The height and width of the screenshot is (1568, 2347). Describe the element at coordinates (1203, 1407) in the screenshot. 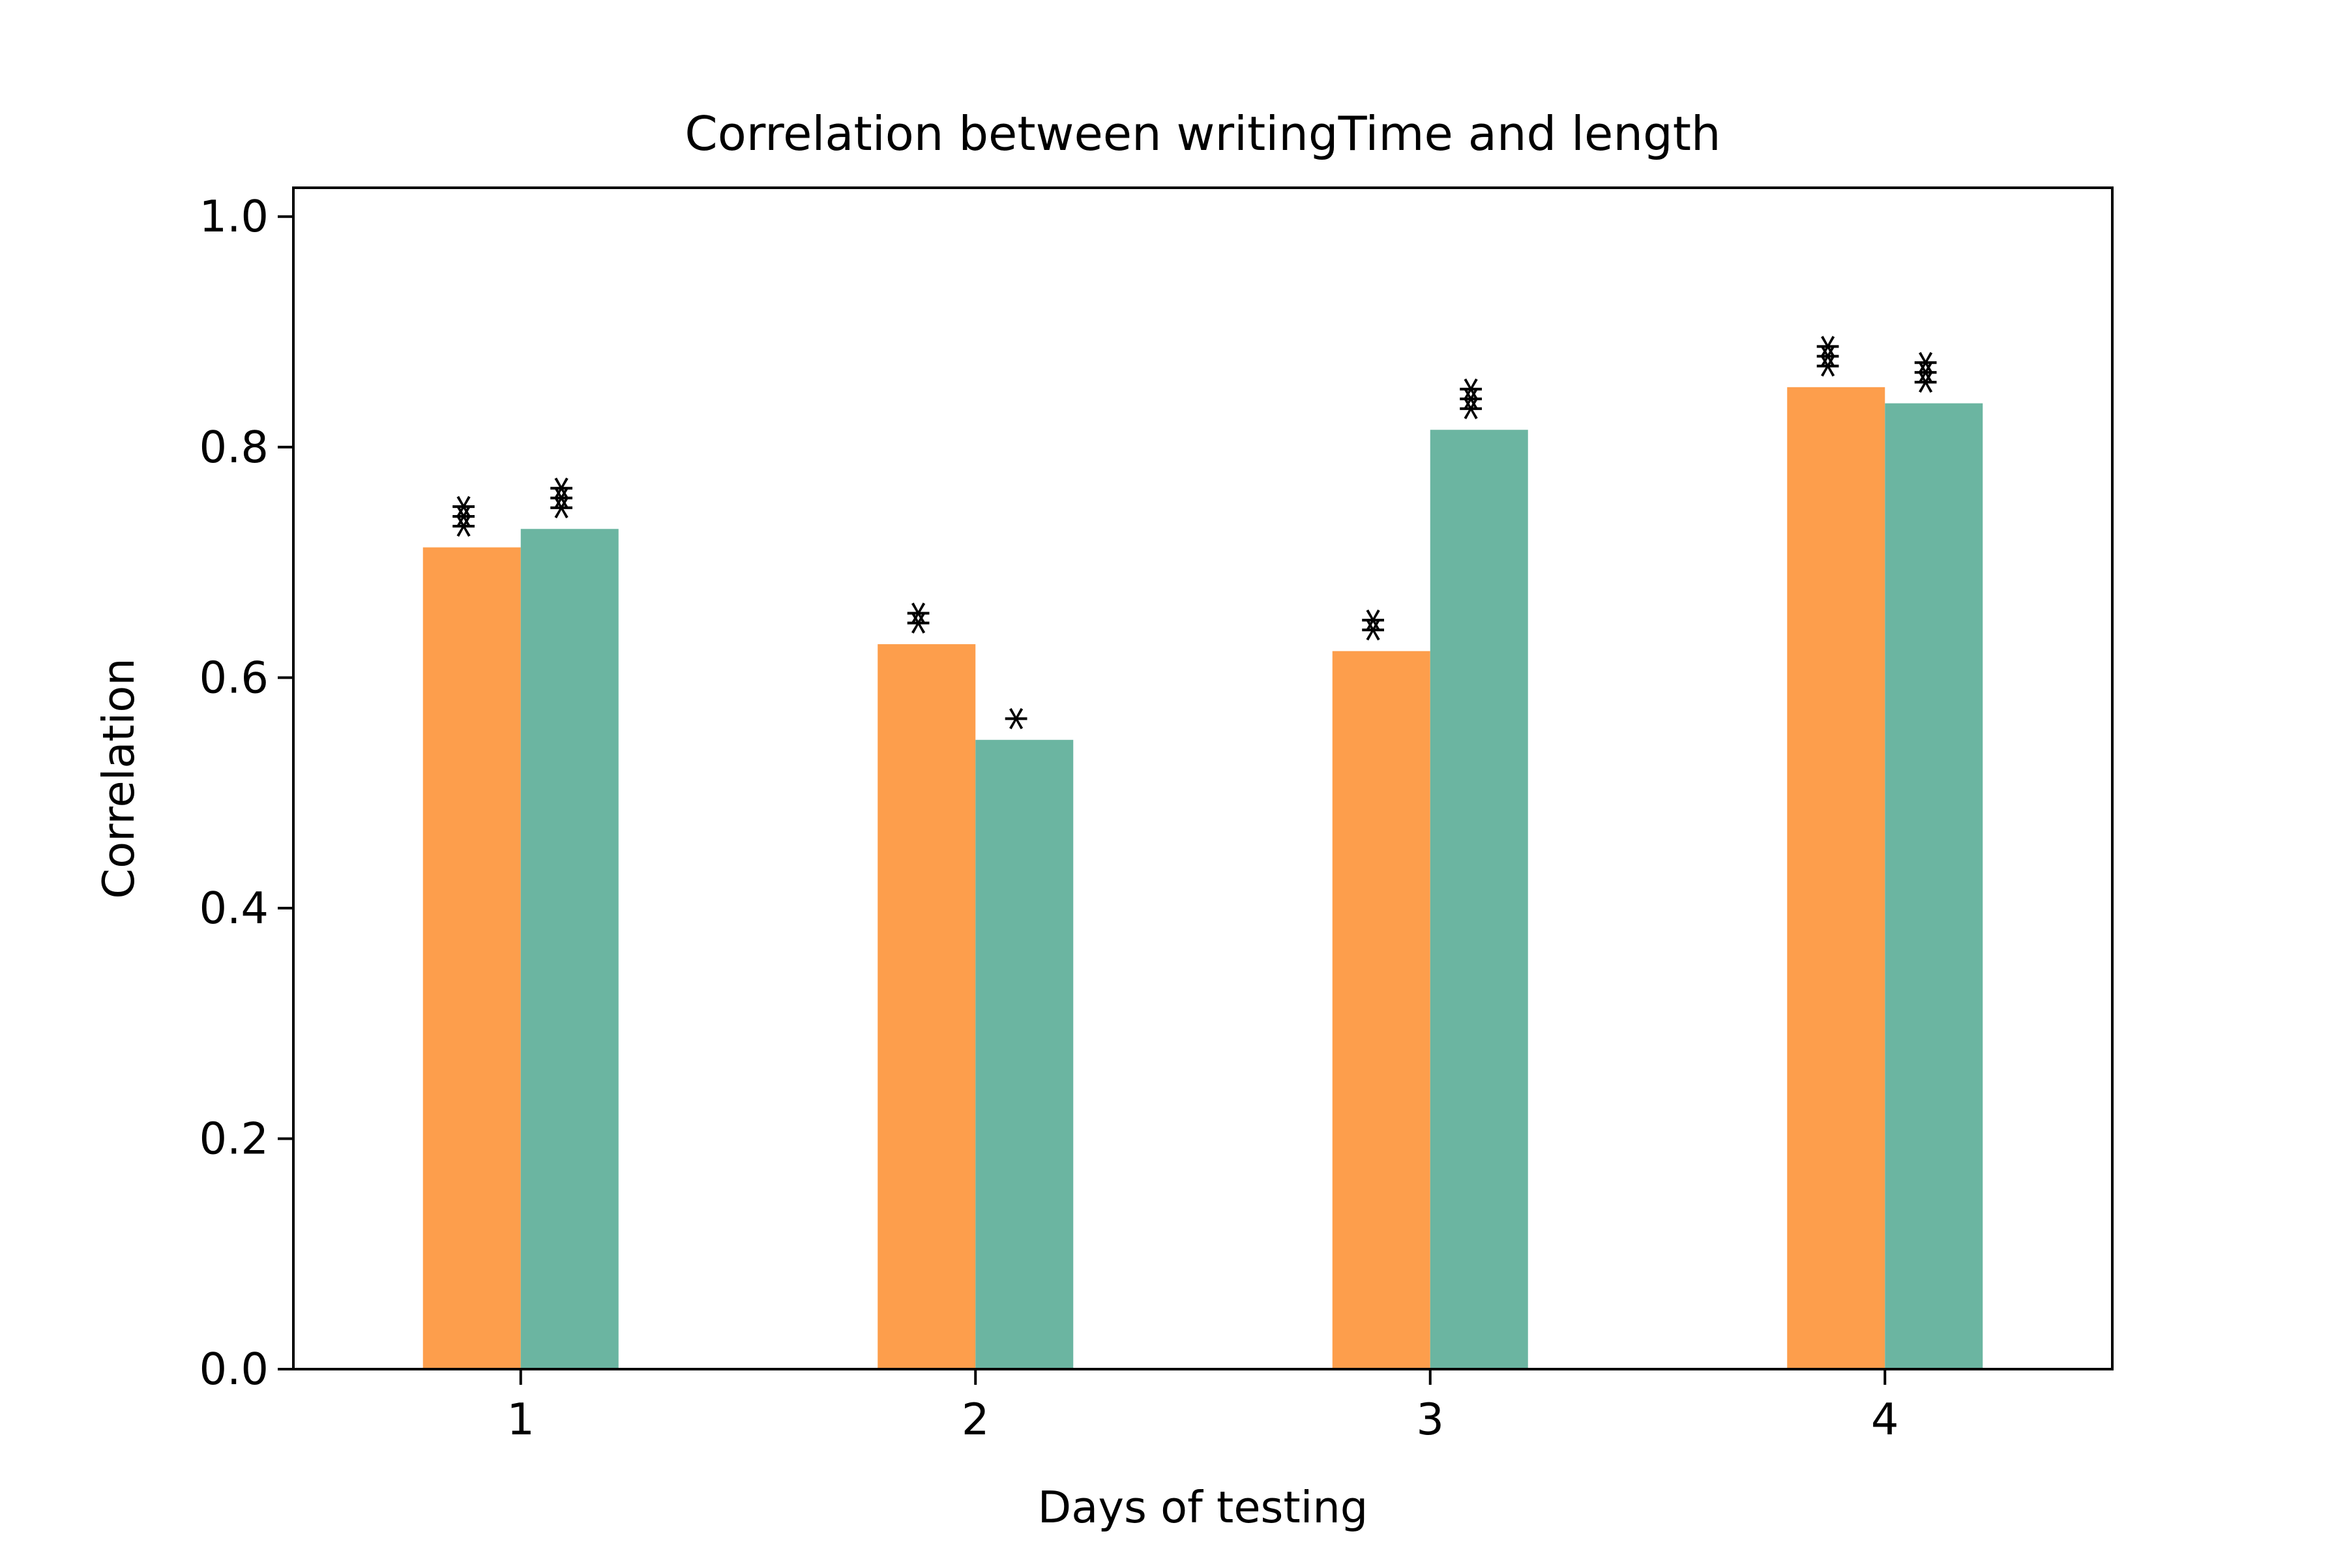

I see `x-axis: 1 2 3 4` at that location.